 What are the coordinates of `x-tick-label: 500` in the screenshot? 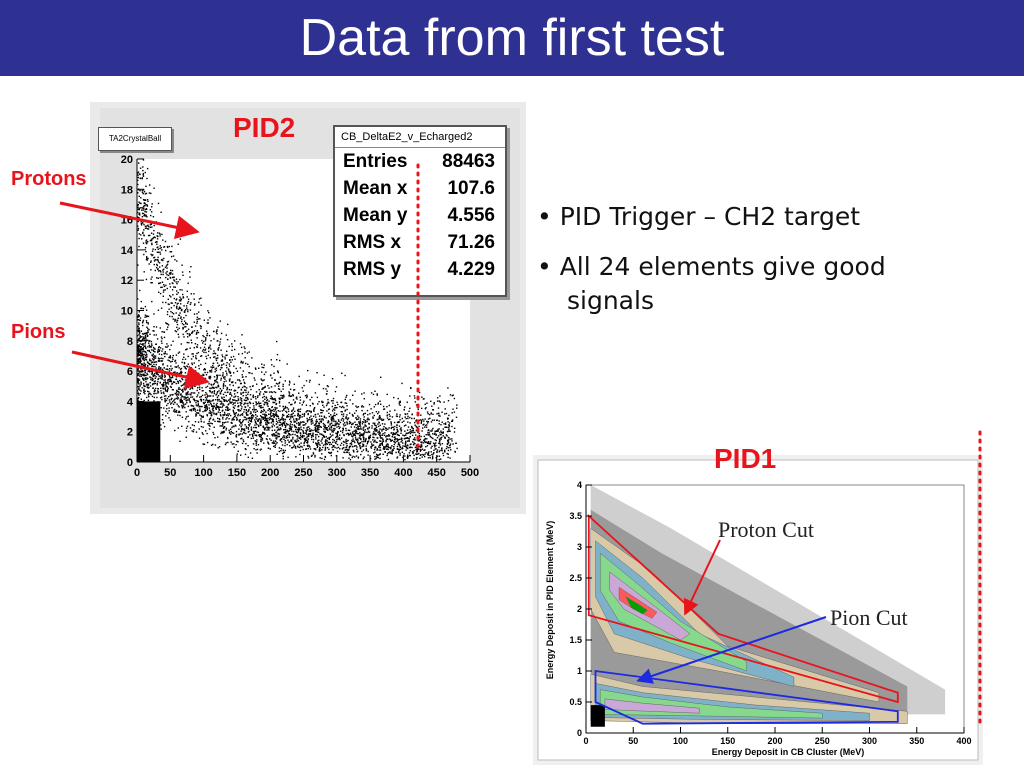 It's located at (470, 473).